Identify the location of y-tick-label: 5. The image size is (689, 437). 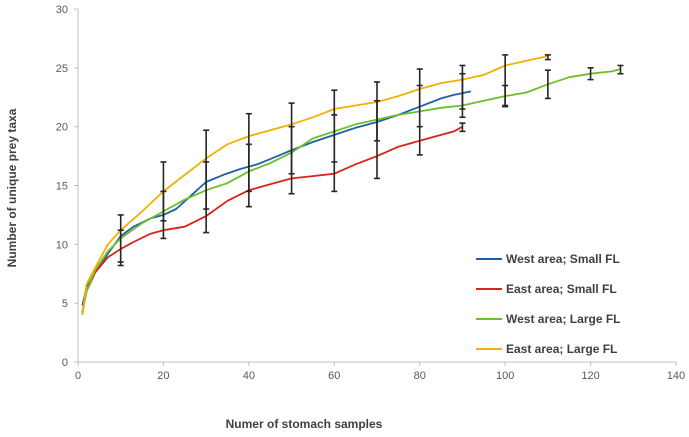
(65, 304).